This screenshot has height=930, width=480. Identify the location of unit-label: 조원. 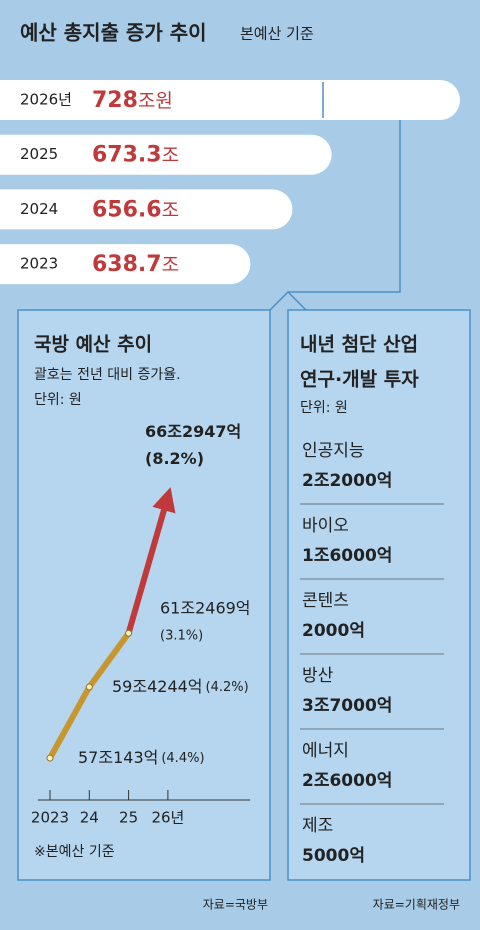
(155, 101).